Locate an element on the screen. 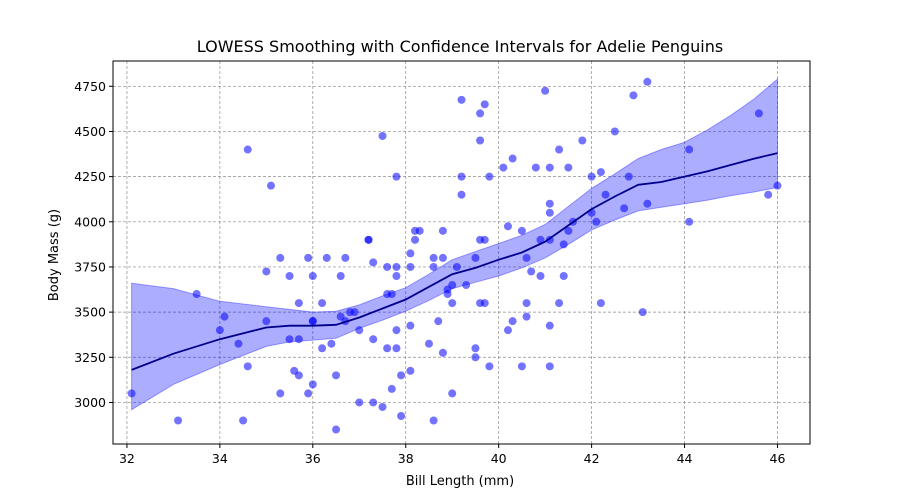 This screenshot has height=500, width=900. x-axis-label: Bill Length (mm) is located at coordinates (460, 481).